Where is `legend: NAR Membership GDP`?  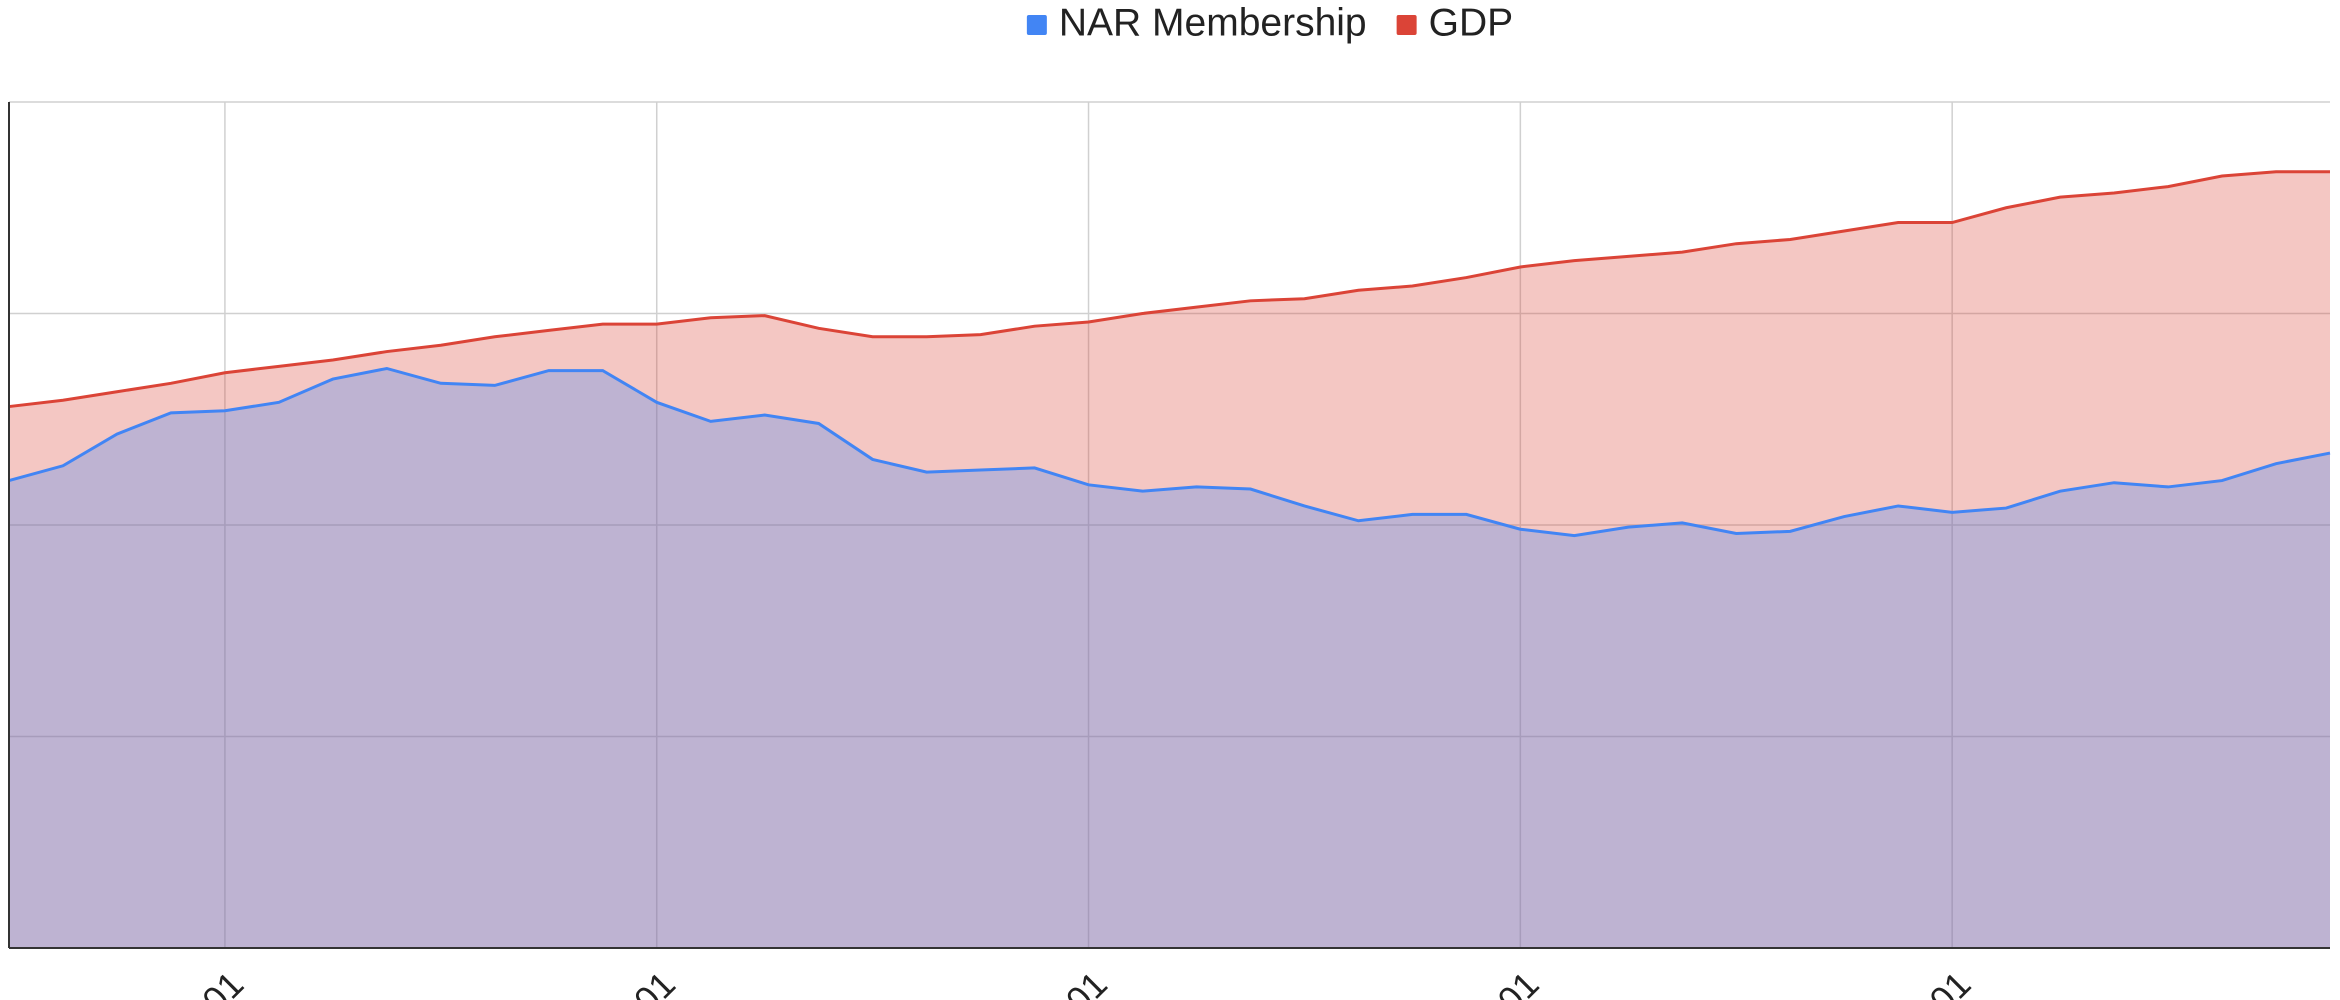 legend: NAR Membership GDP is located at coordinates (1270, 22).